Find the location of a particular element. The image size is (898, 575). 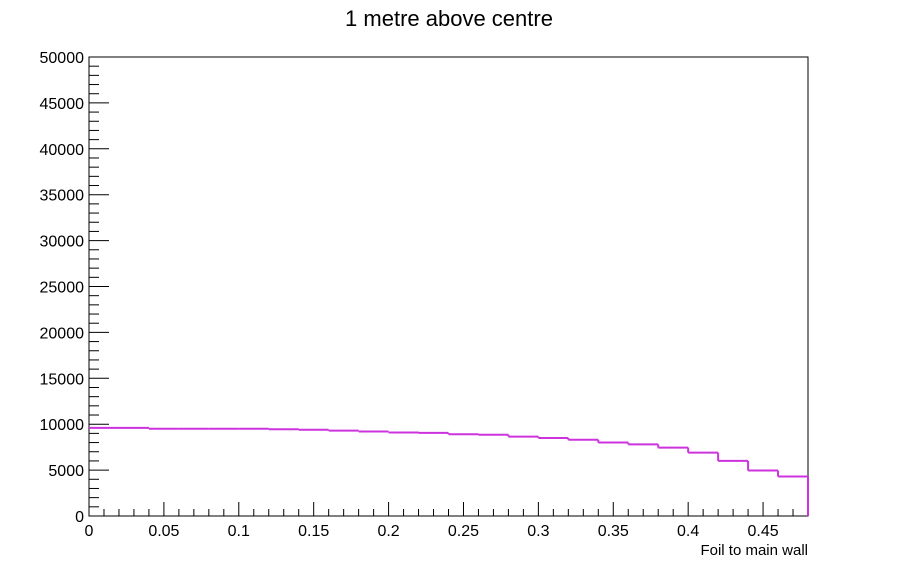

x-tick-label: 0 is located at coordinates (89, 531).